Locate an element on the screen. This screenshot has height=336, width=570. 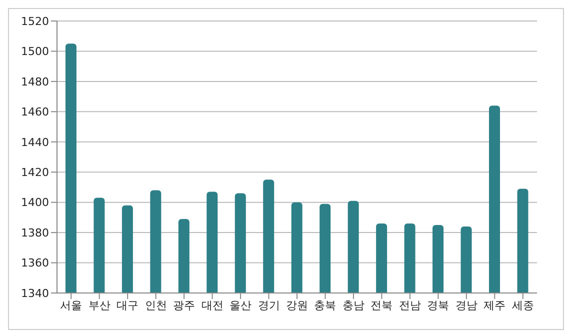
x-tick-label: 충북 is located at coordinates (325, 305).